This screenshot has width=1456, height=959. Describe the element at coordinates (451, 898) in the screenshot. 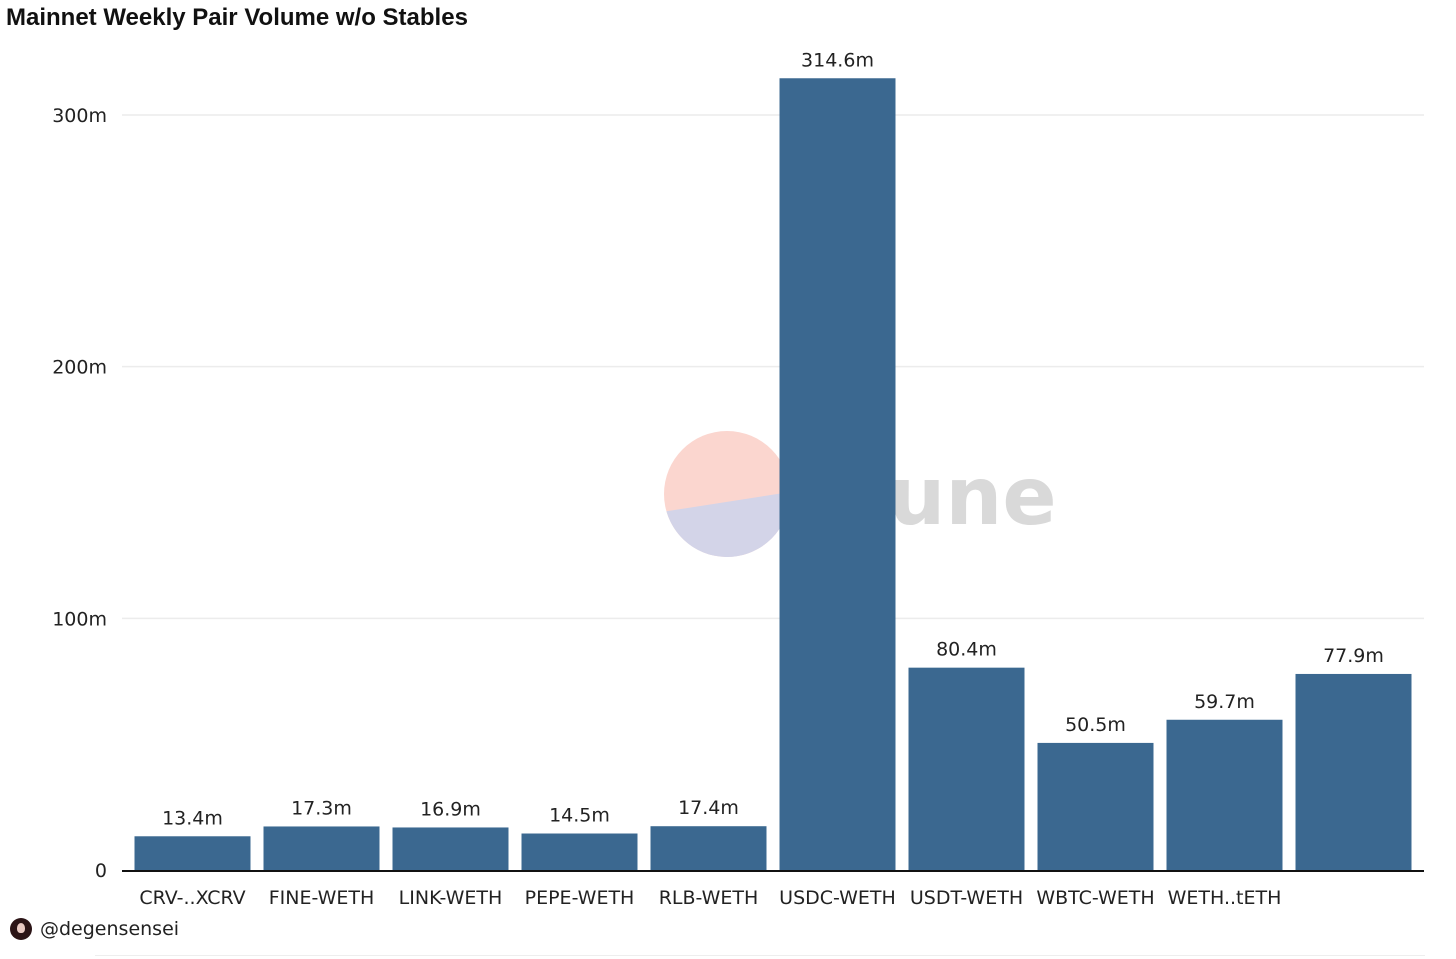

I see `x-tick-label: LINK-WETH` at that location.